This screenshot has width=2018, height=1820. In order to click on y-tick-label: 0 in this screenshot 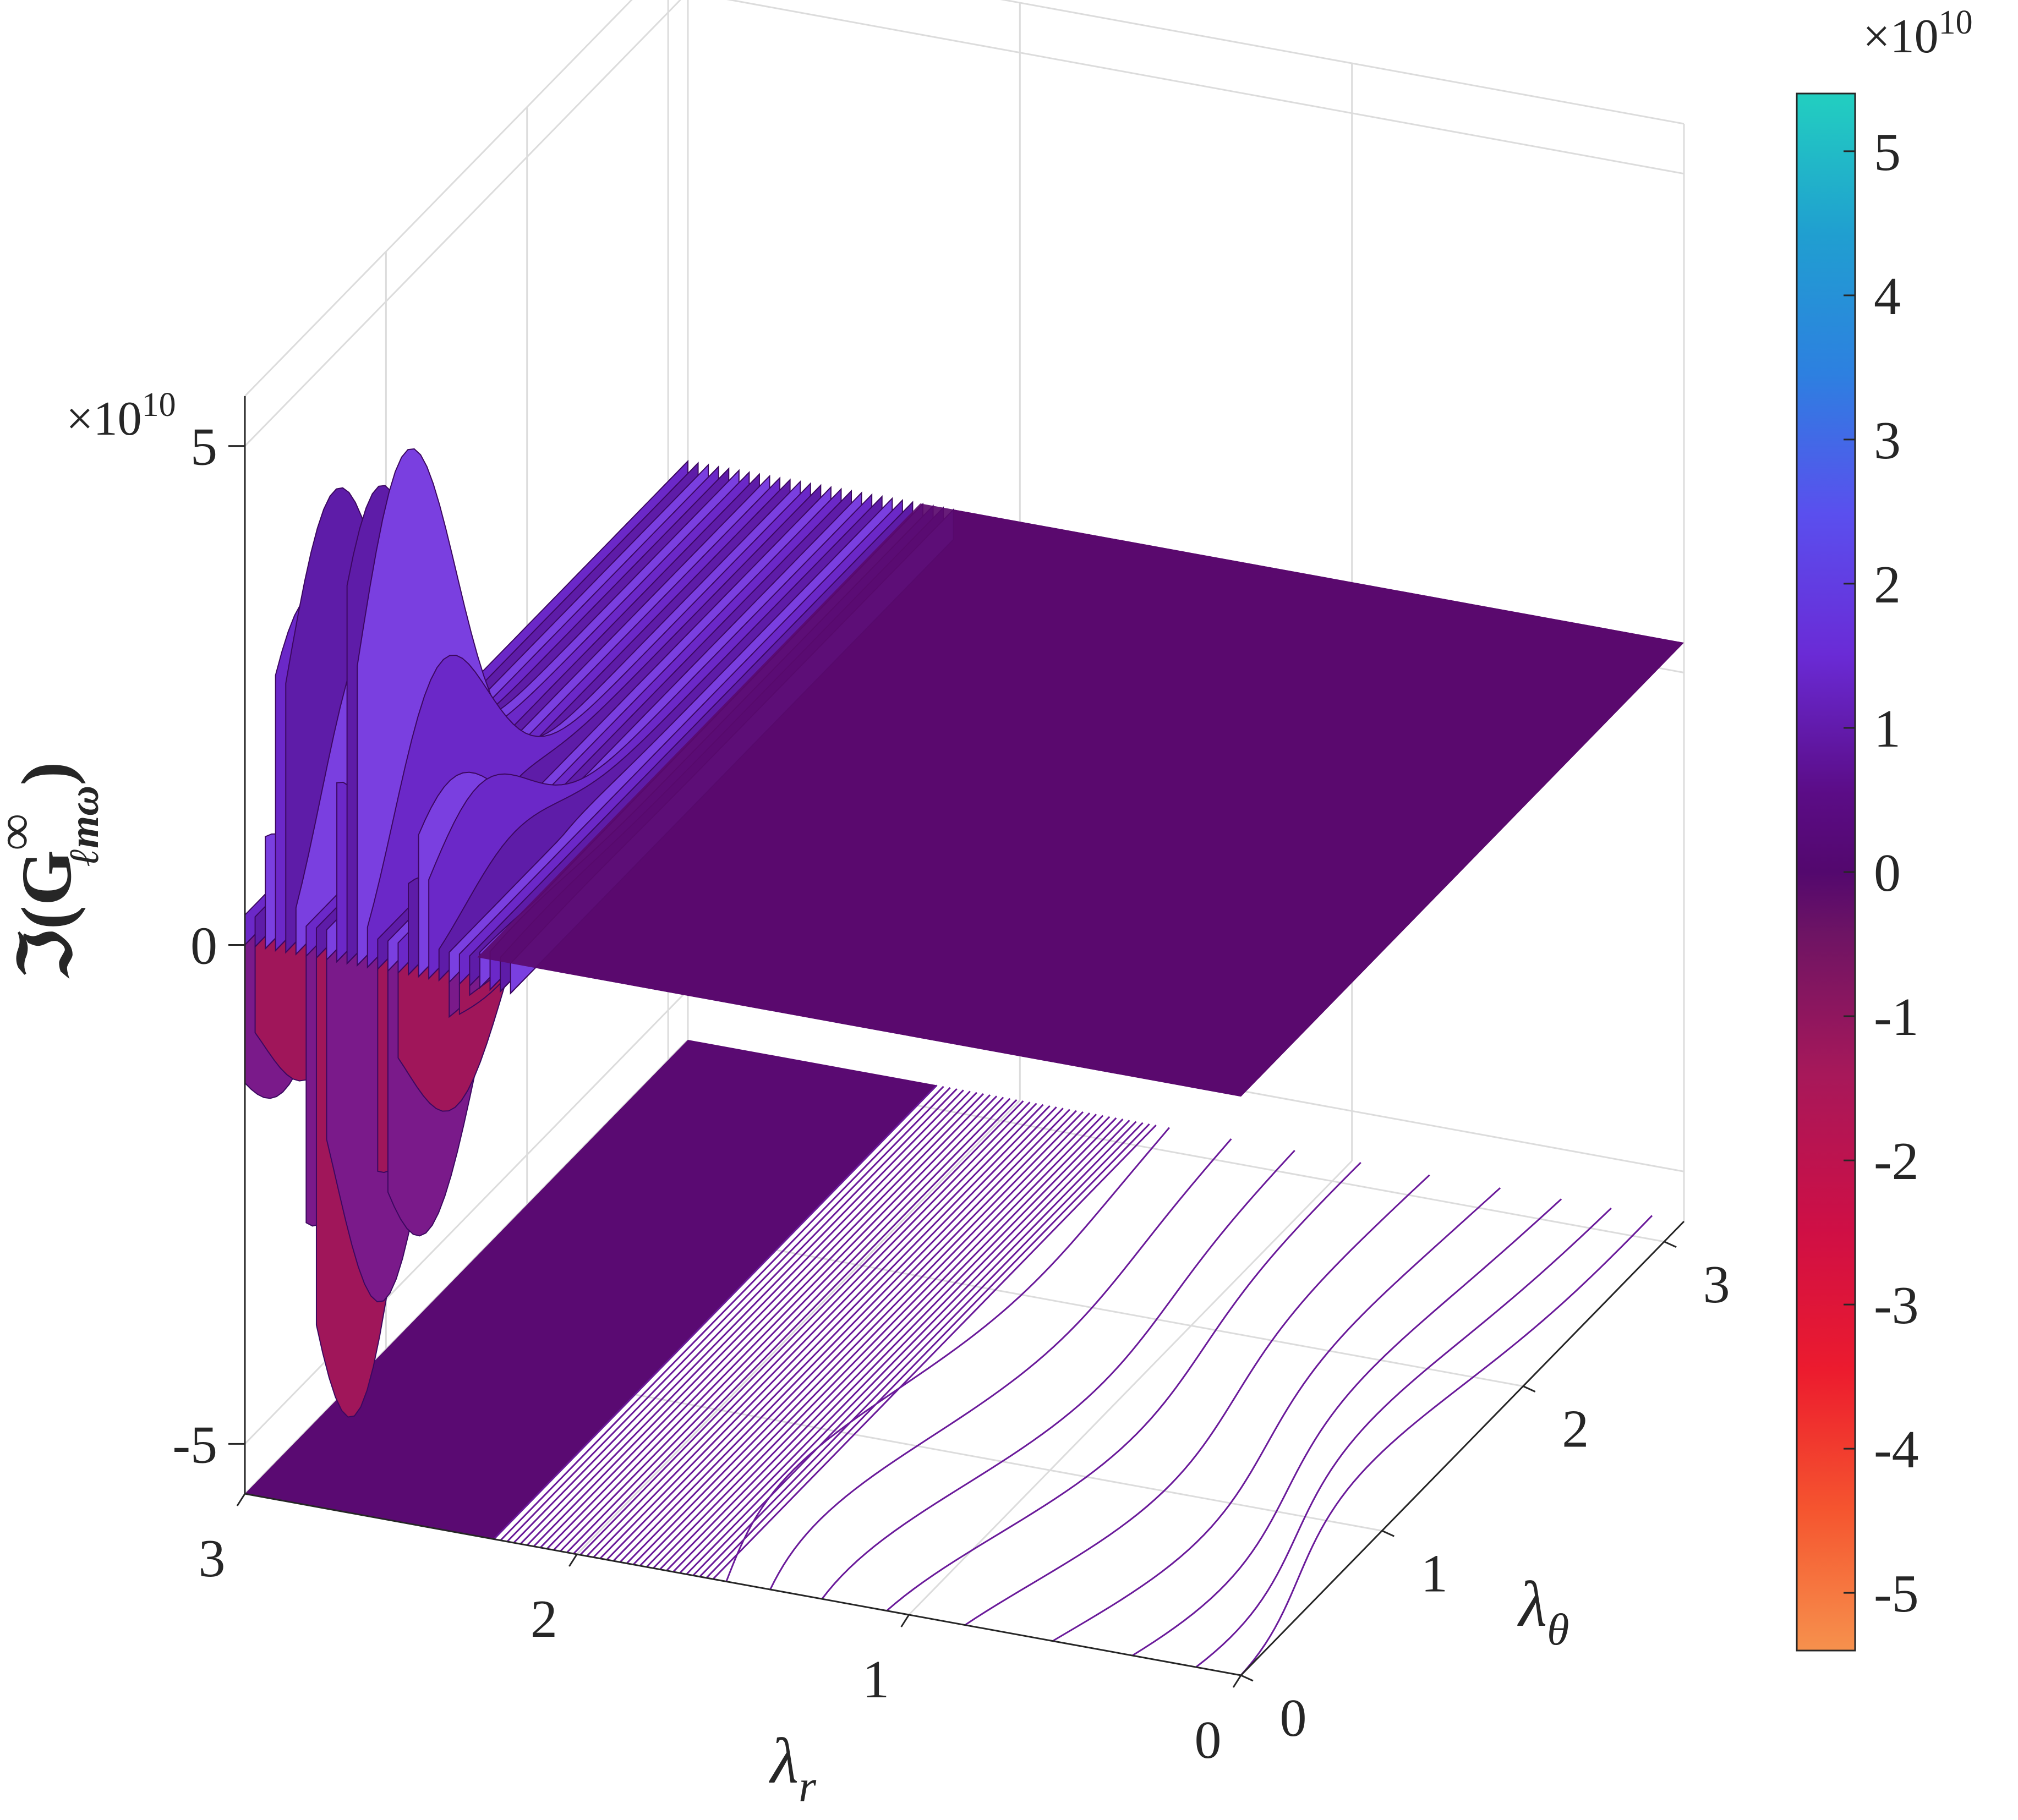, I will do `click(1293, 1718)`.